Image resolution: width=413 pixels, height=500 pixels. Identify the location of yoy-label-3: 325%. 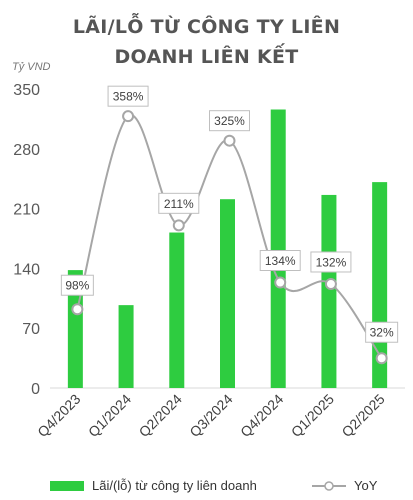
(229, 121).